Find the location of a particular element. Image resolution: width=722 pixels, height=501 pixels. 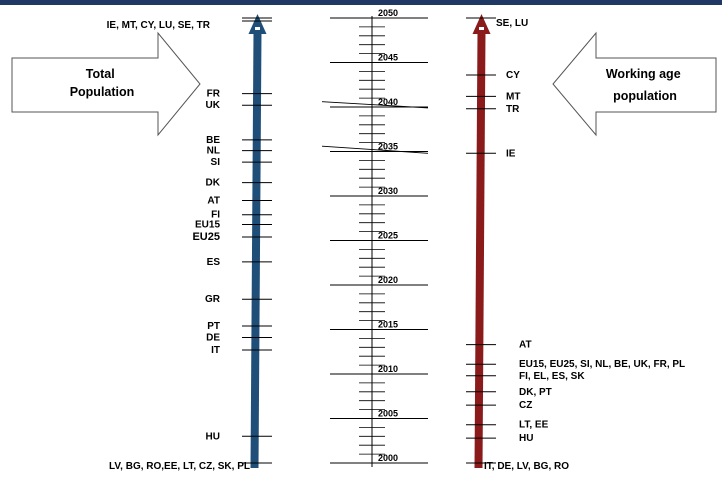

working-marker-label: FI, EL, ES, SK is located at coordinates (552, 376).